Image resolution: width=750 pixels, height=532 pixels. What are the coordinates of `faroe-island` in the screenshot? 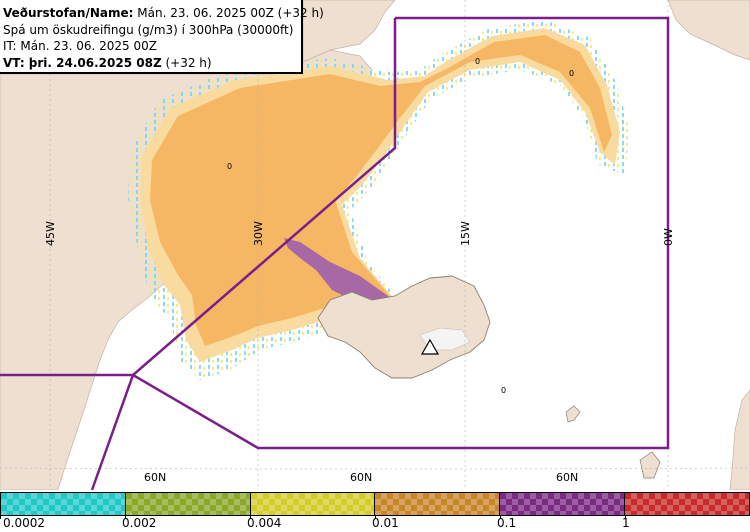 It's located at (573, 414).